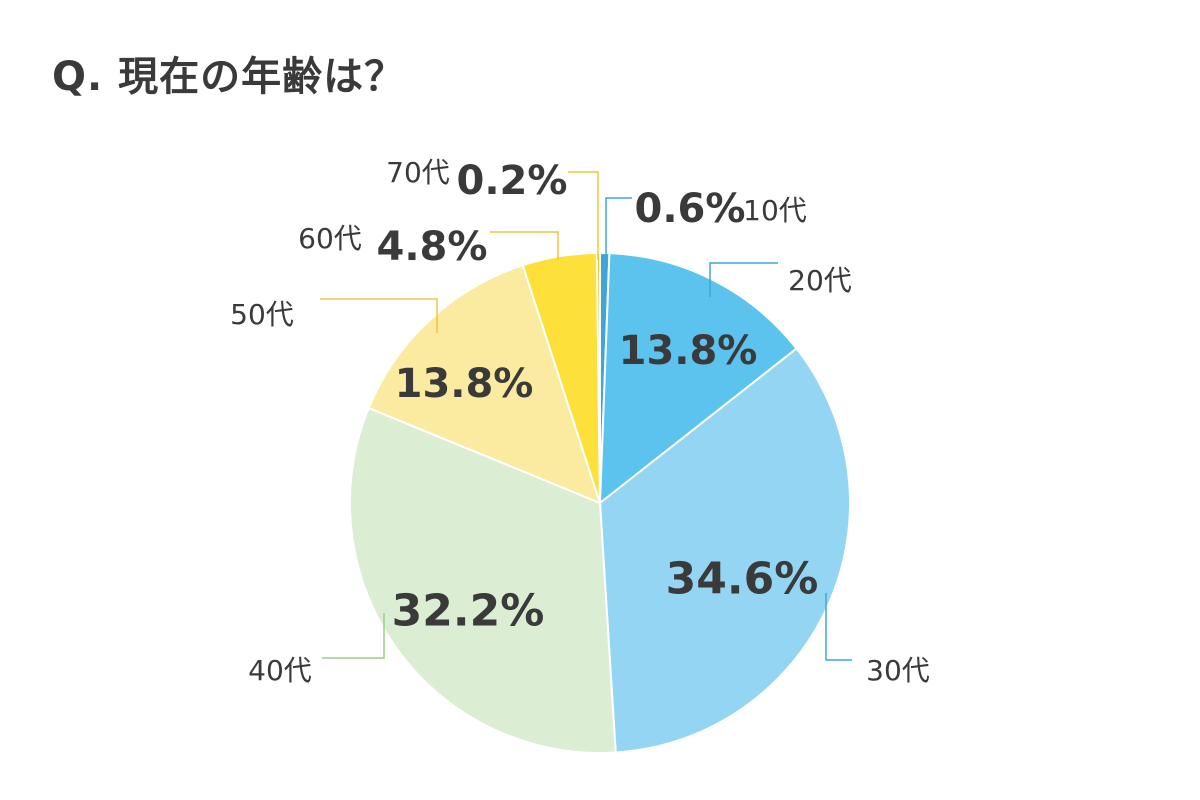 The image size is (1200, 800). What do you see at coordinates (898, 670) in the screenshot?
I see `category-label-30s: 30代` at bounding box center [898, 670].